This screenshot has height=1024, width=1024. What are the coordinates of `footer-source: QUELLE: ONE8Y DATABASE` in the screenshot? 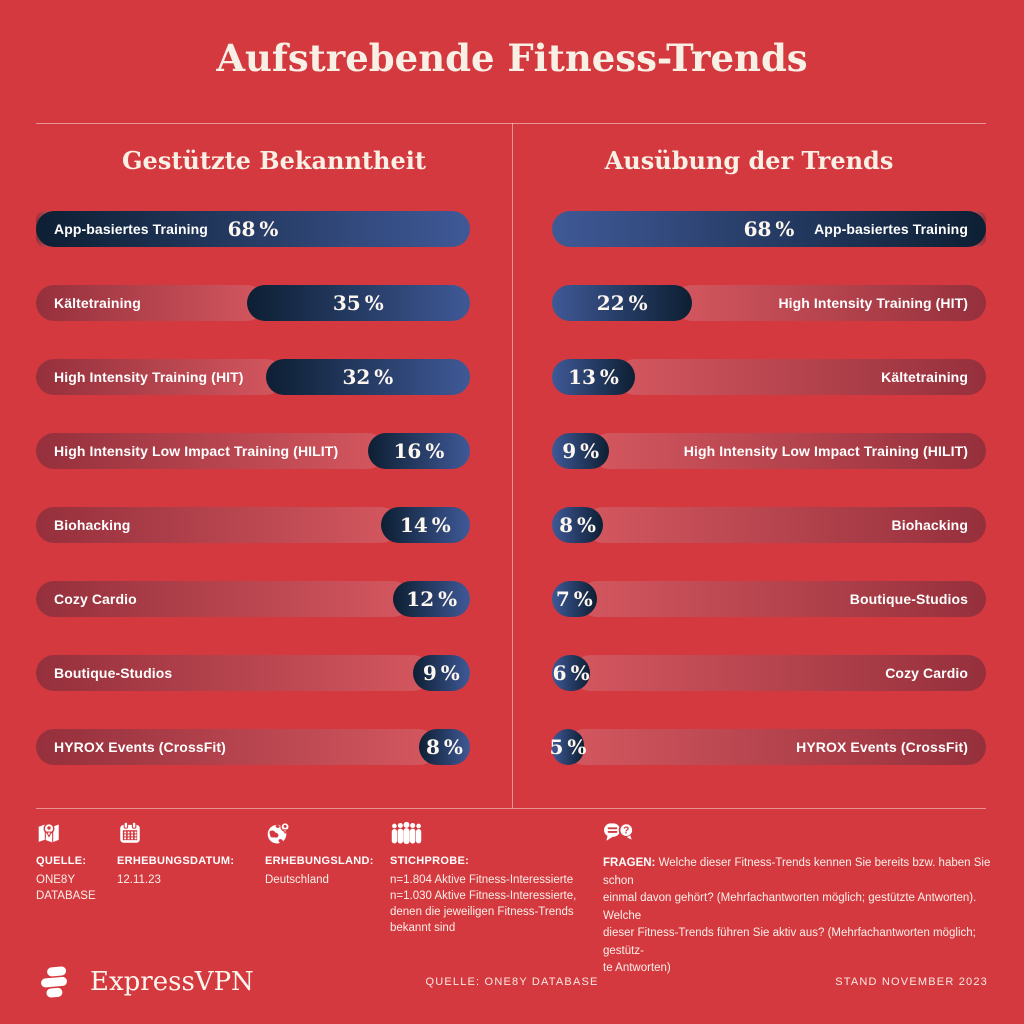 It's located at (76, 862).